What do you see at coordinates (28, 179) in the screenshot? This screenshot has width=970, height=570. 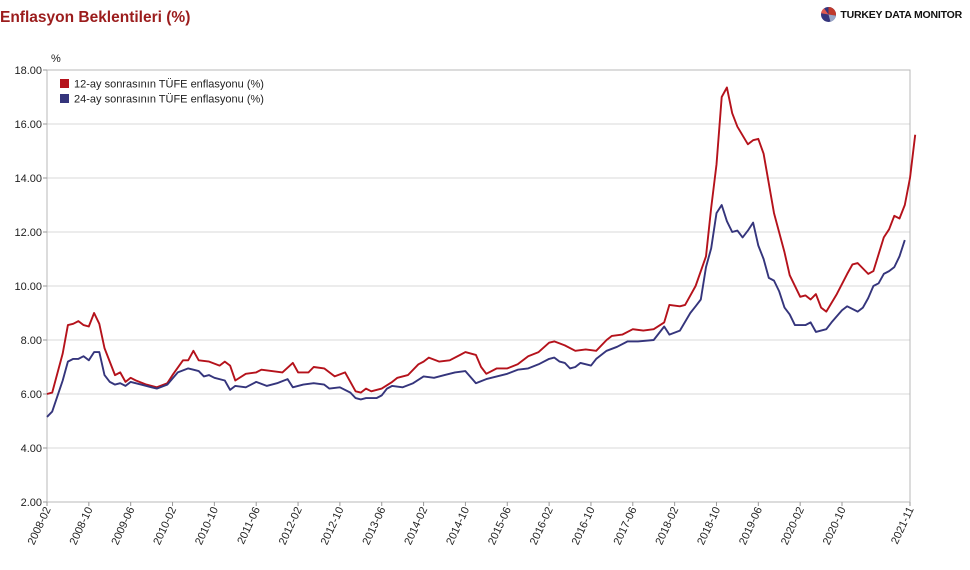 I see `y-tick-label: 14.00` at bounding box center [28, 179].